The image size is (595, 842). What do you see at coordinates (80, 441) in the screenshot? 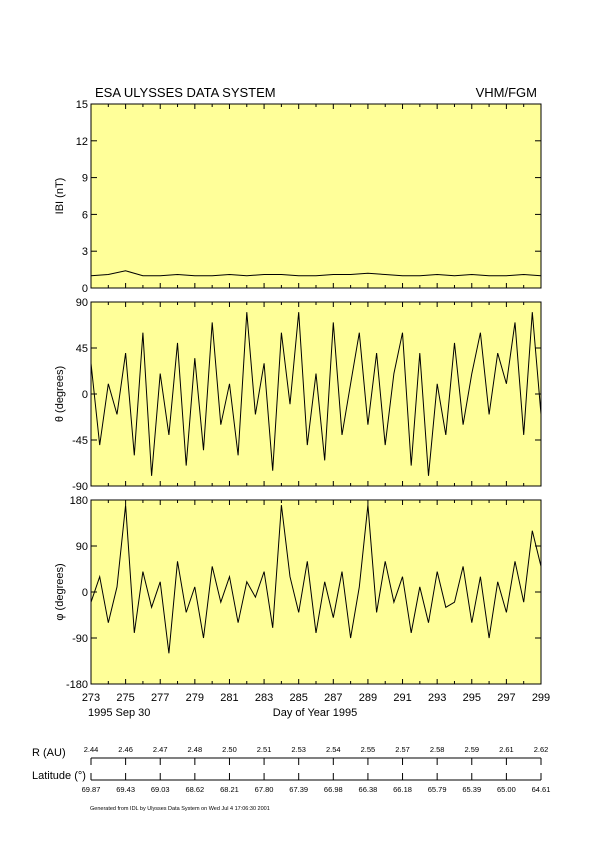
I see `y-tick-label: -45` at bounding box center [80, 441].